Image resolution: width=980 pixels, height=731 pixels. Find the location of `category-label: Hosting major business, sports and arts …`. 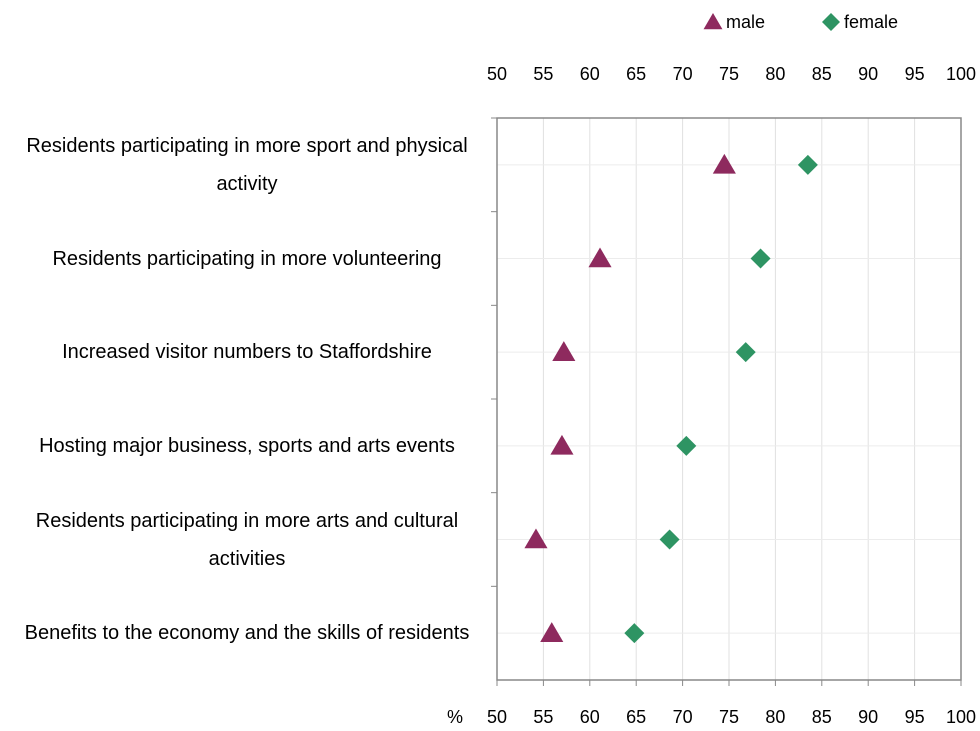

category-label: Hosting major business, sports and arts … is located at coordinates (247, 445).